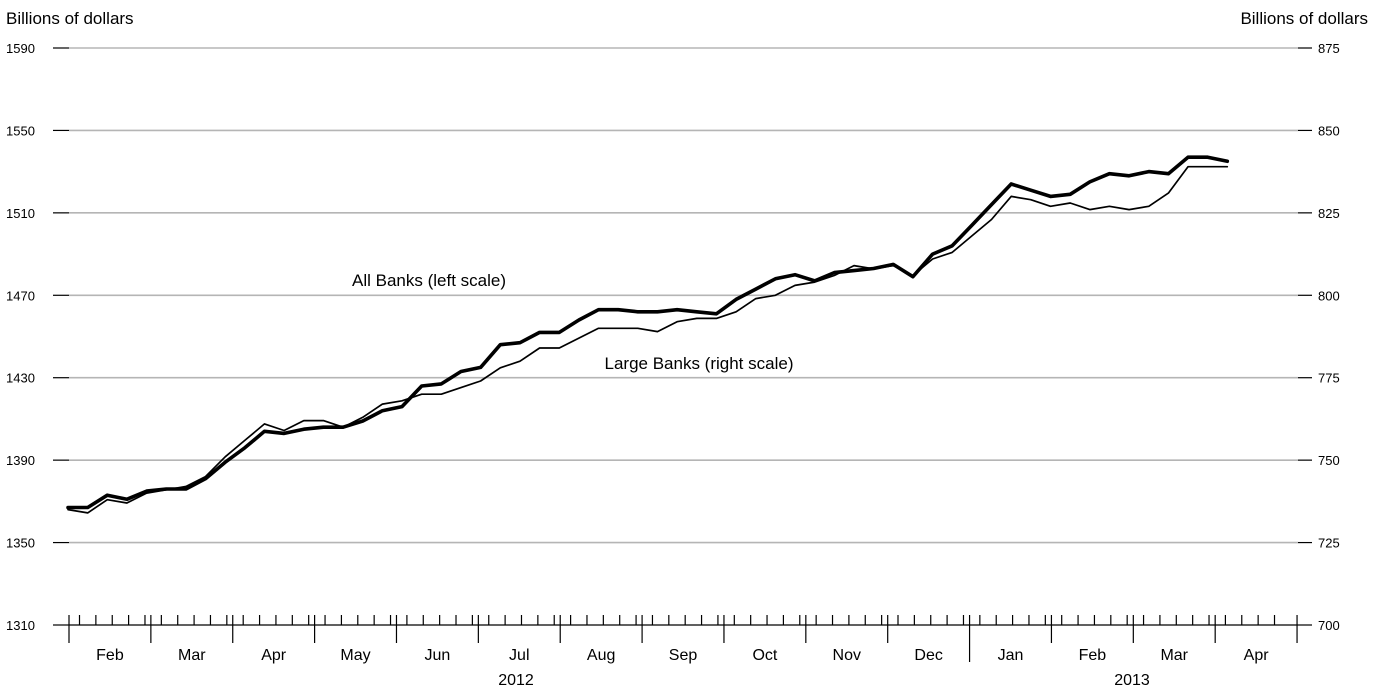 The height and width of the screenshot is (689, 1377). Describe the element at coordinates (1329, 295) in the screenshot. I see `right-tick-label: 800` at that location.